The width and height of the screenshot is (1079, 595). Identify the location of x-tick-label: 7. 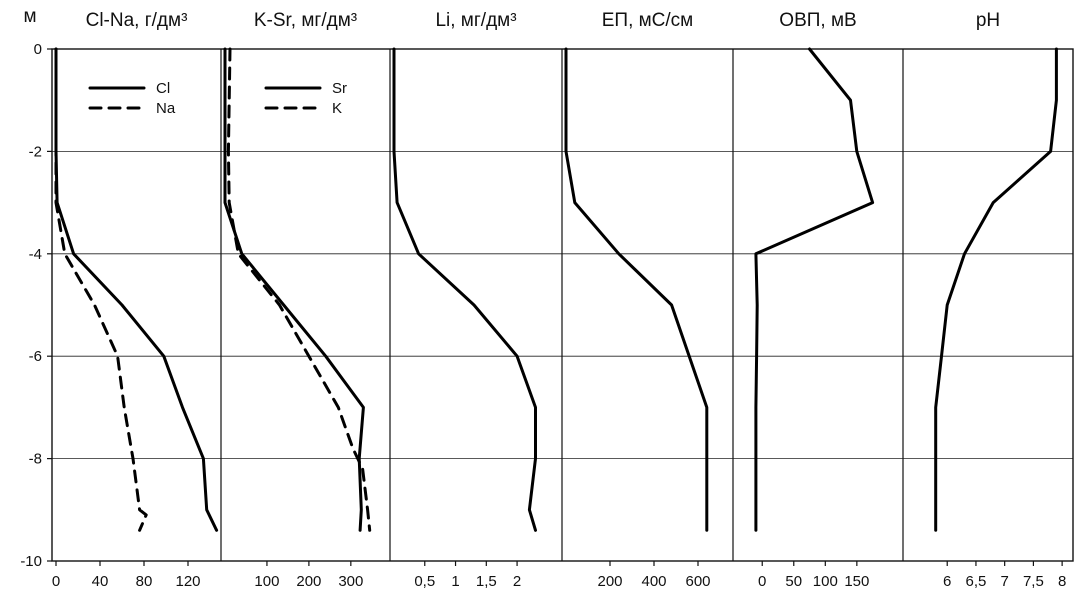
(1005, 581).